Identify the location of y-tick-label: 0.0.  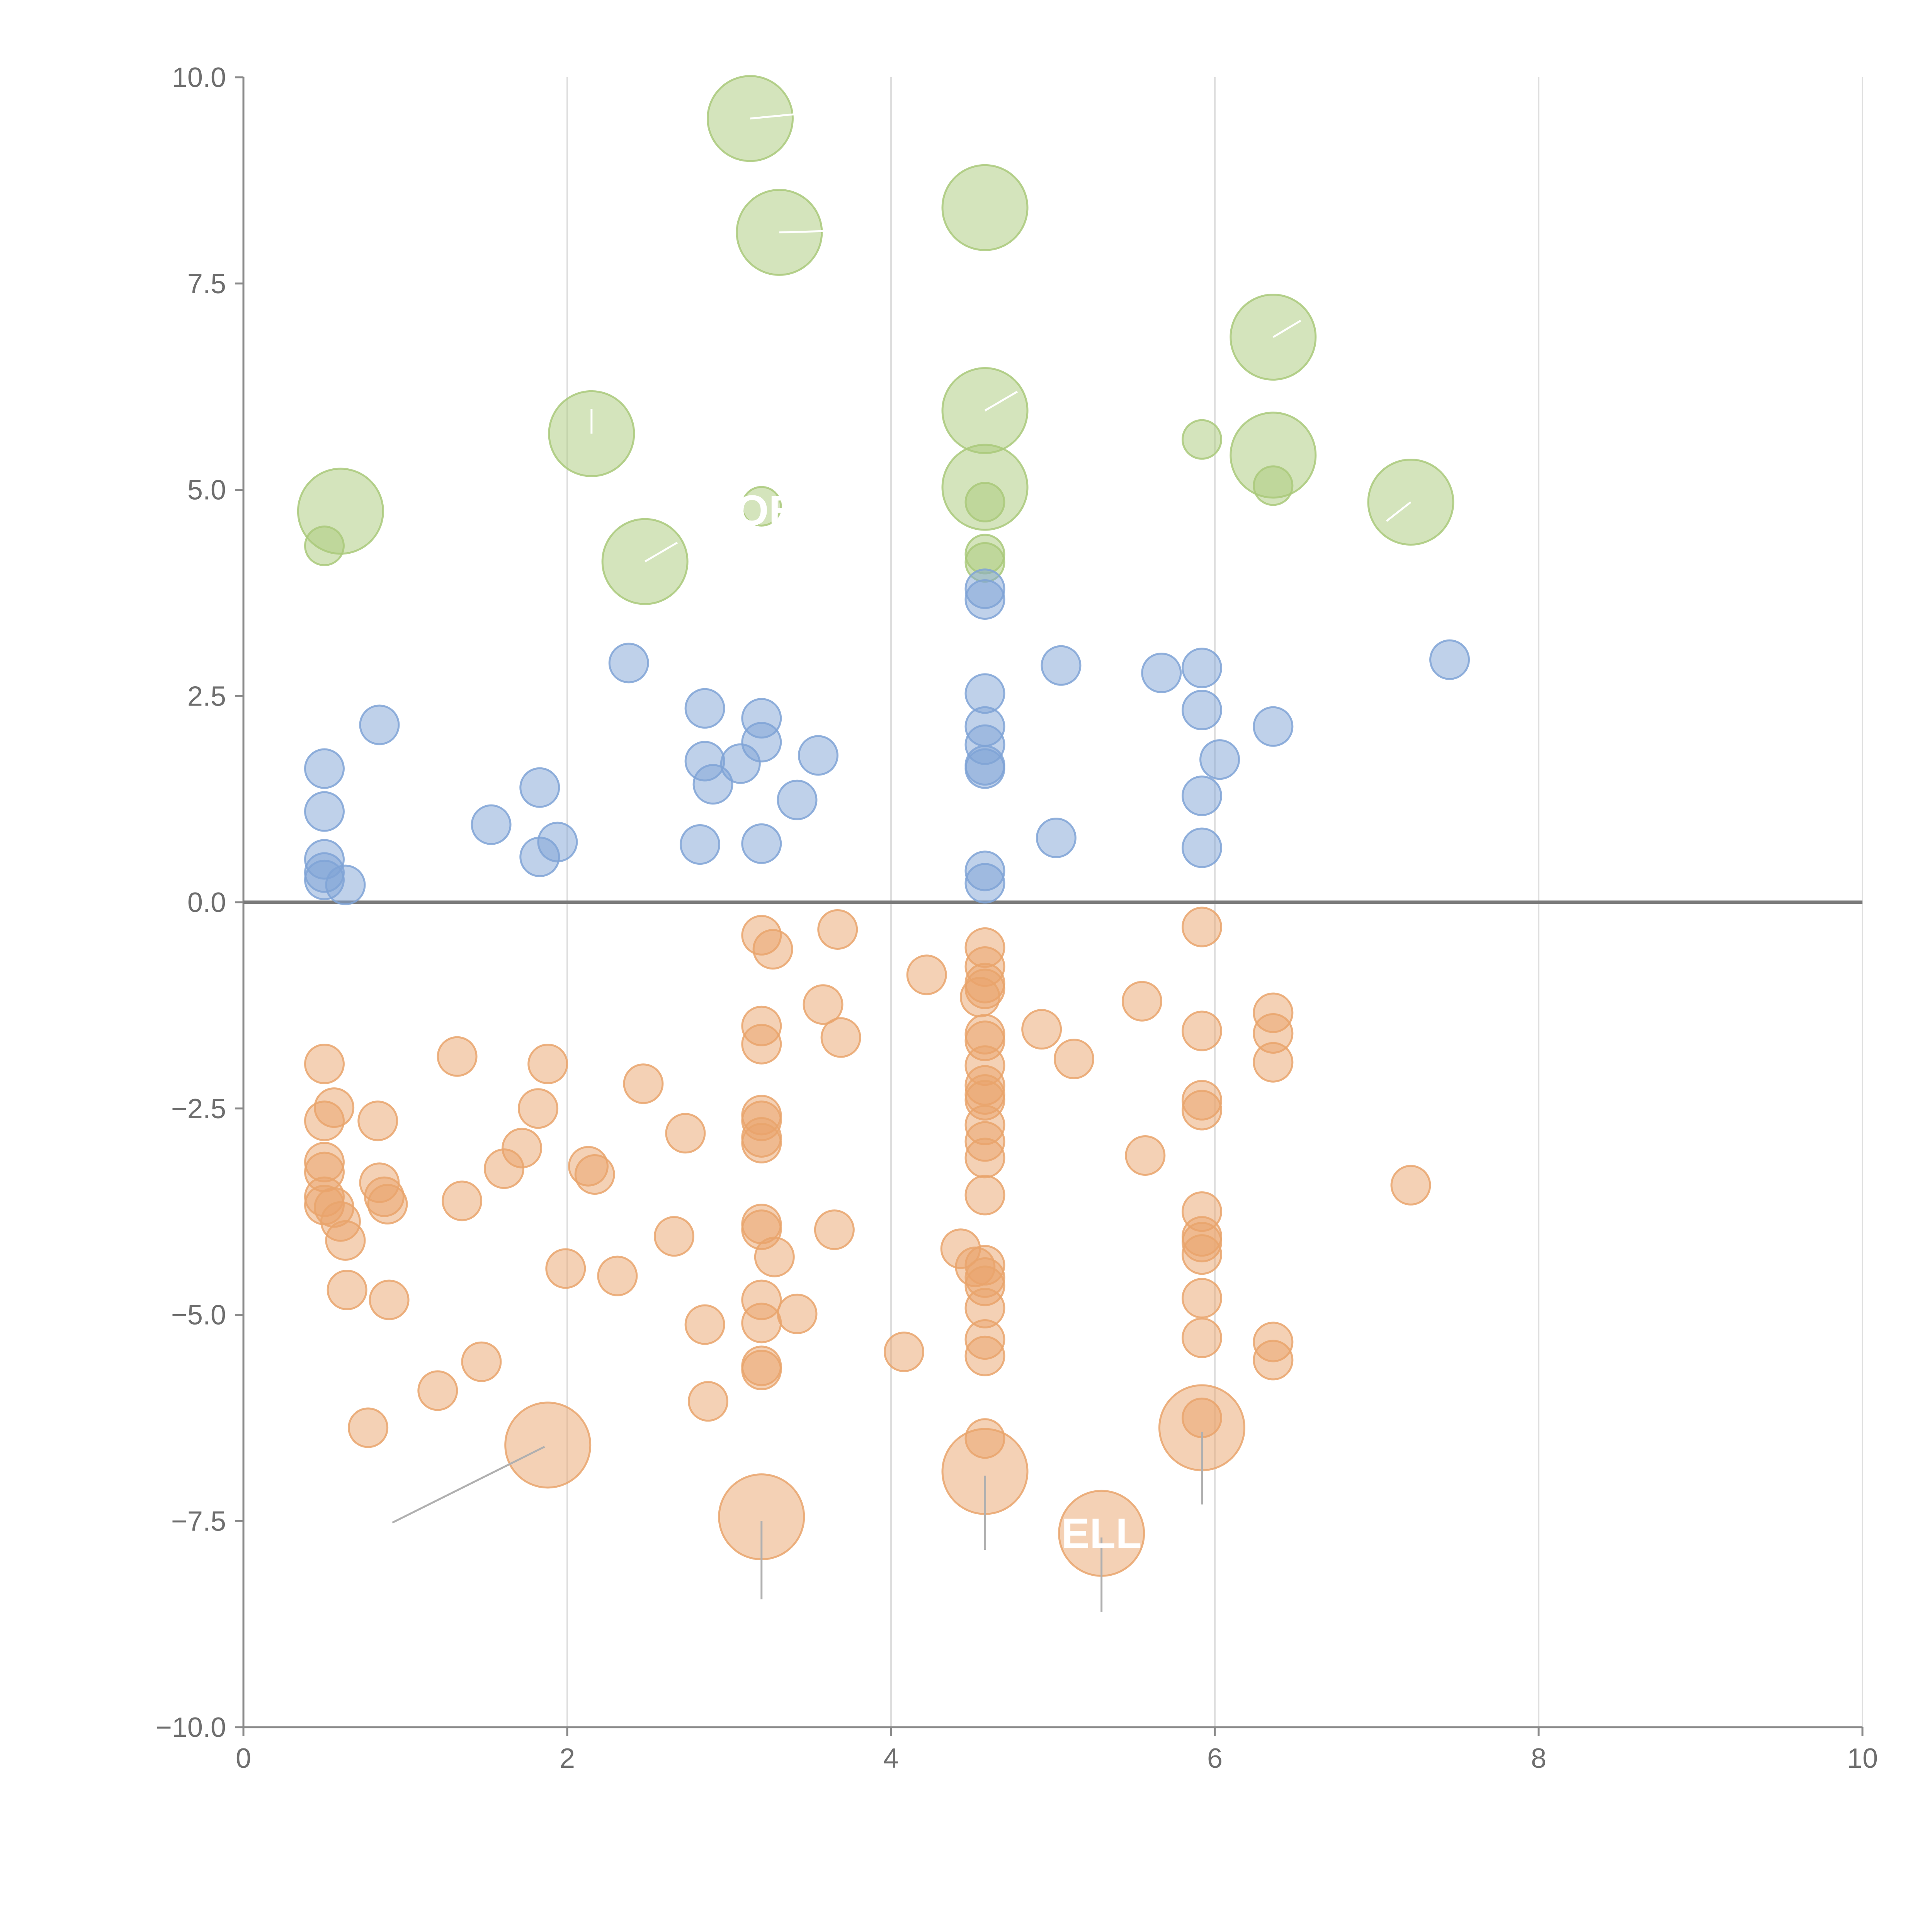
(207, 903).